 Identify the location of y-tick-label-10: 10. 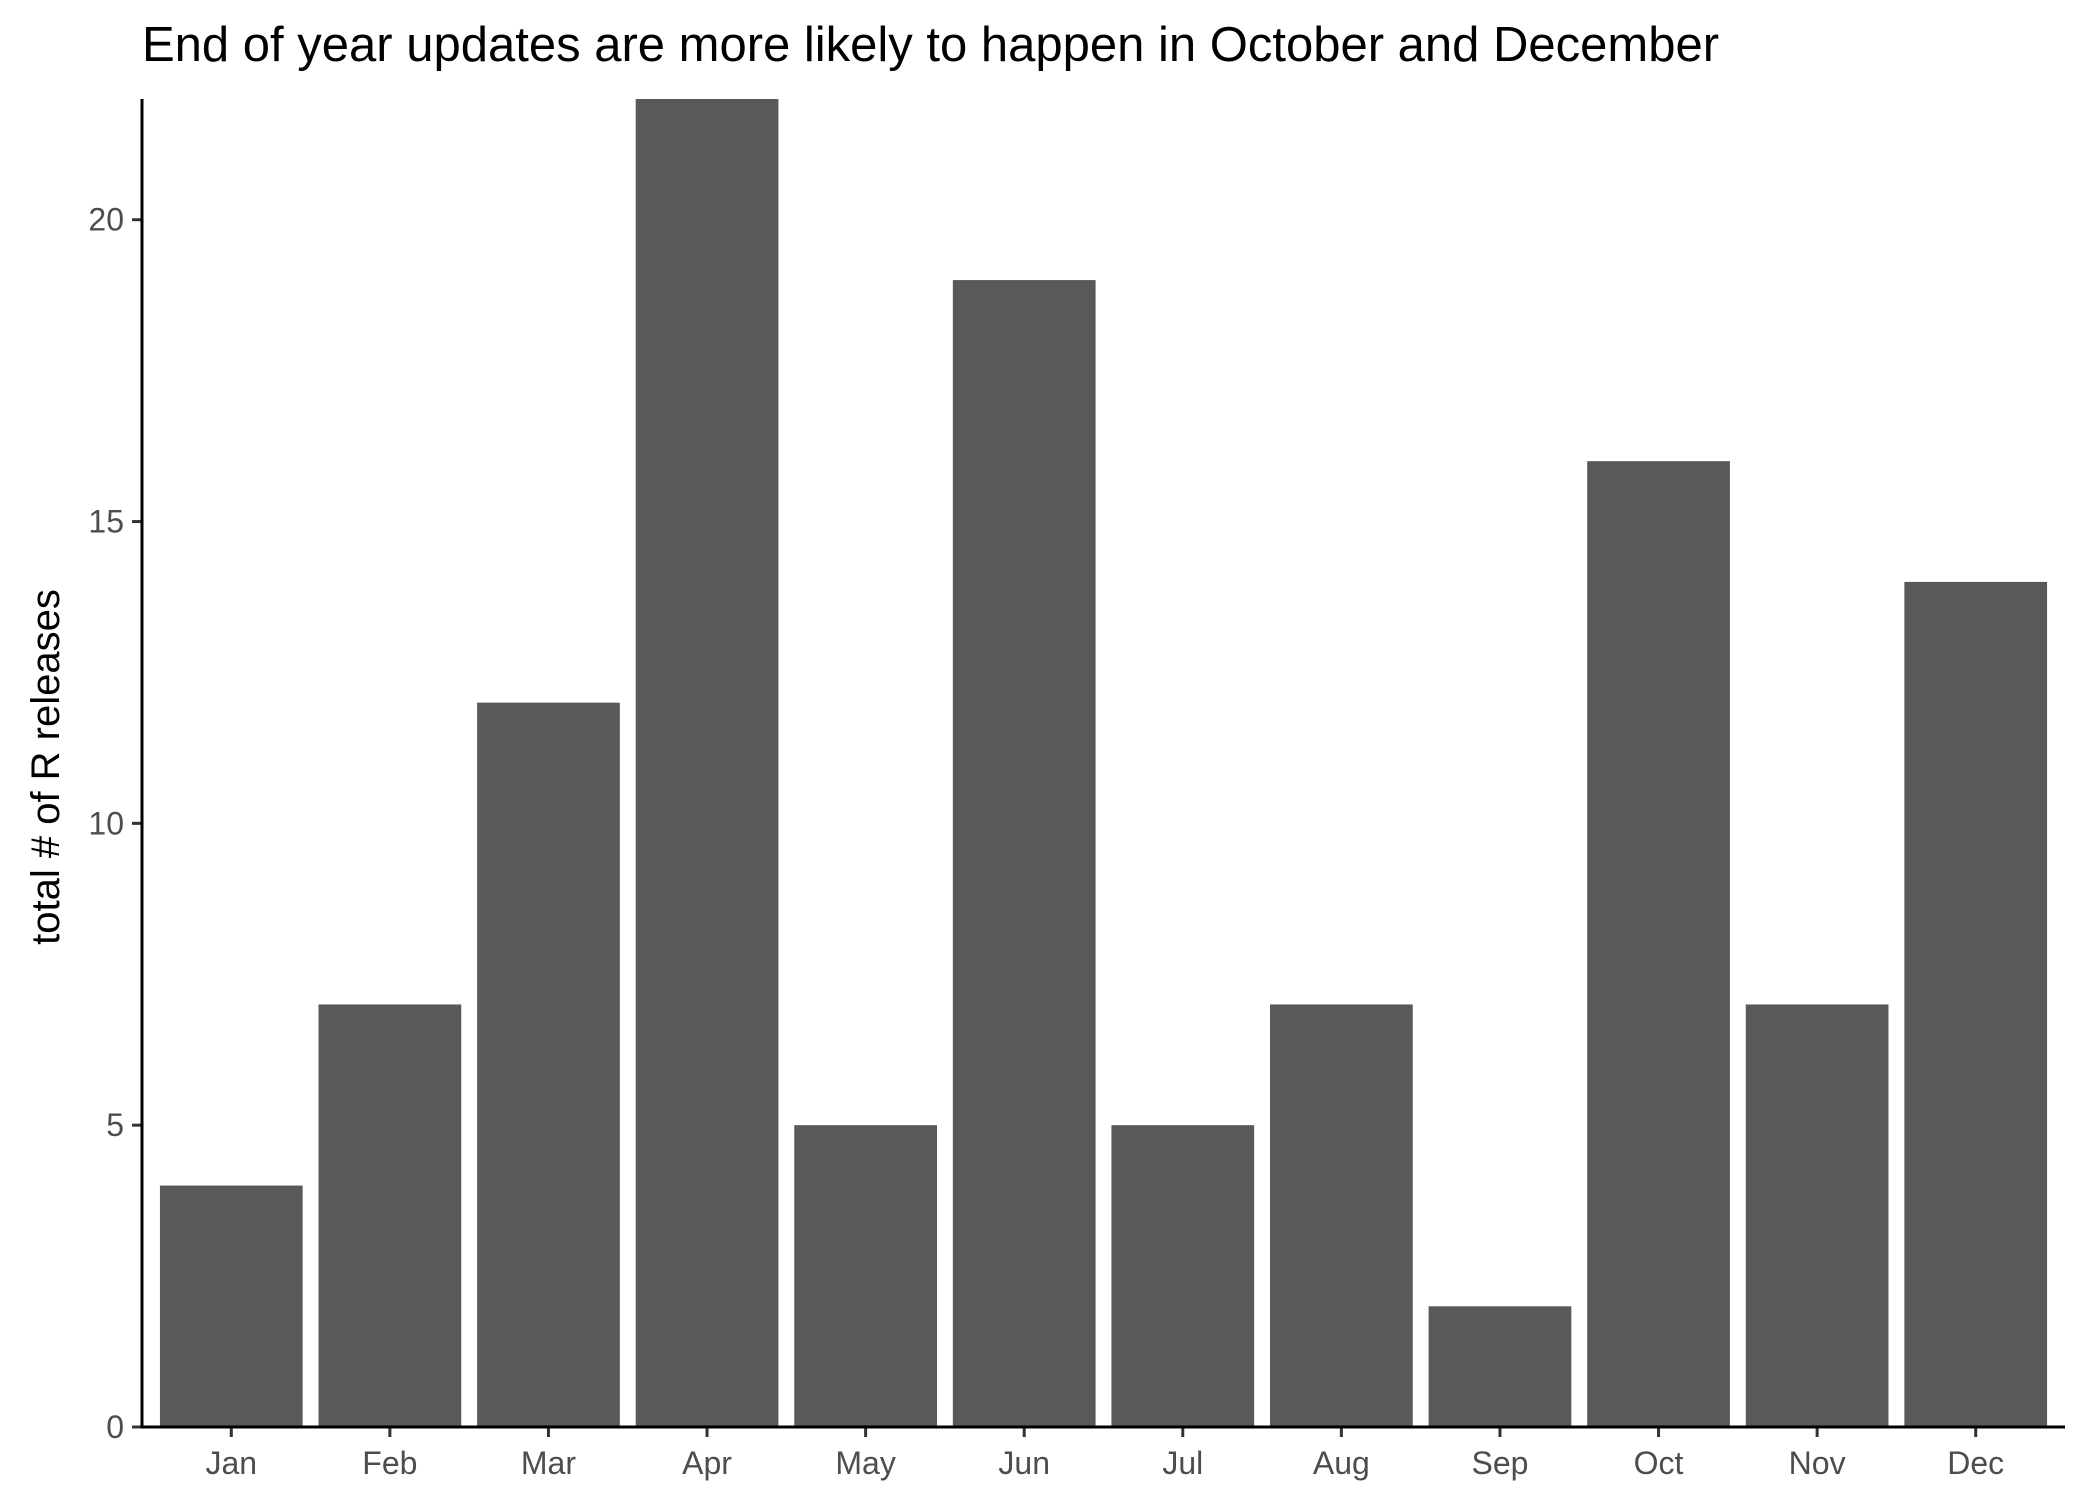
(106, 823).